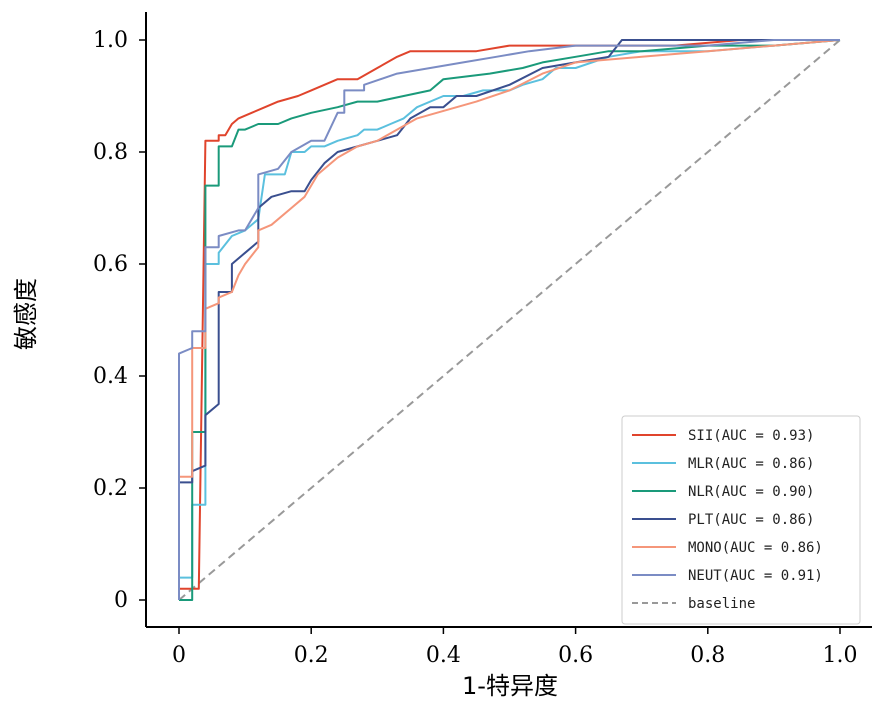  Describe the element at coordinates (110, 264) in the screenshot. I see `y-tick-label: 0.6` at that location.